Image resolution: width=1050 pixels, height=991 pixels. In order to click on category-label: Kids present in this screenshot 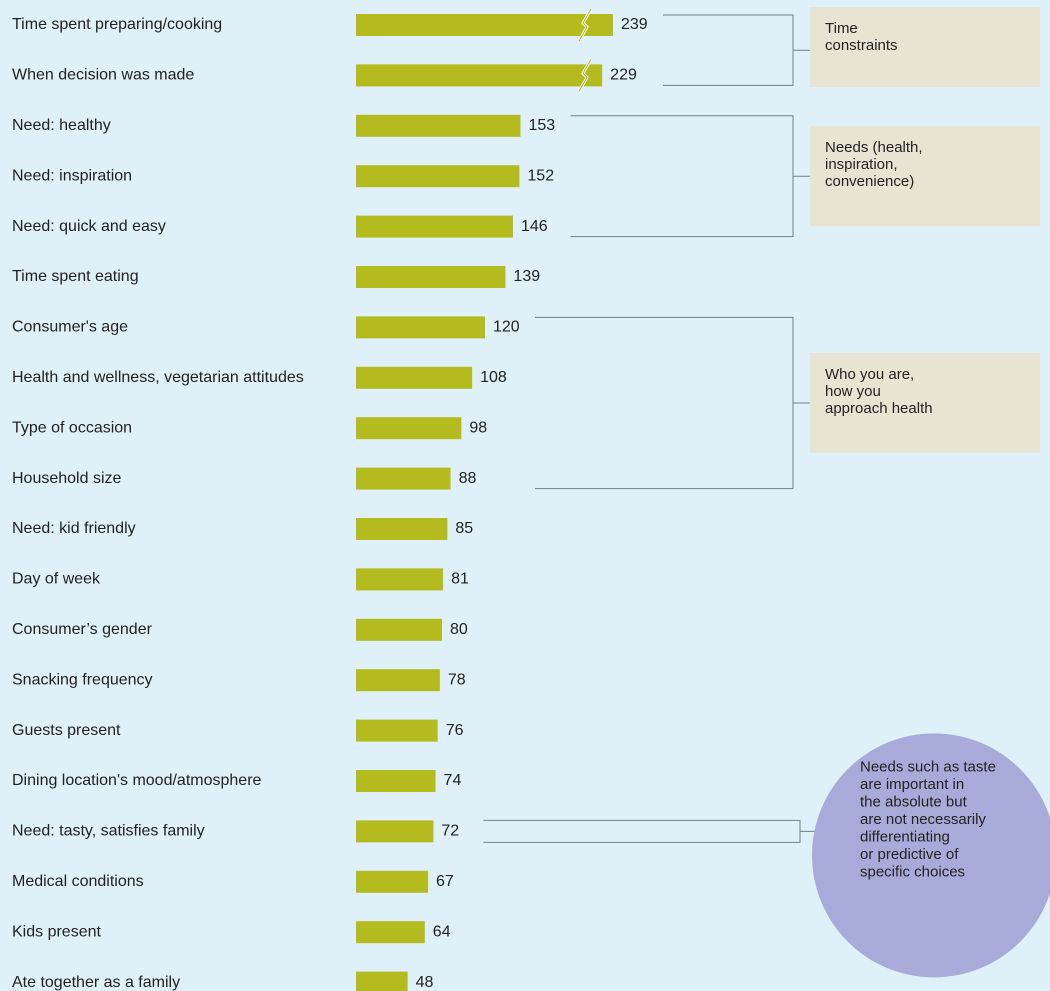, I will do `click(56, 931)`.